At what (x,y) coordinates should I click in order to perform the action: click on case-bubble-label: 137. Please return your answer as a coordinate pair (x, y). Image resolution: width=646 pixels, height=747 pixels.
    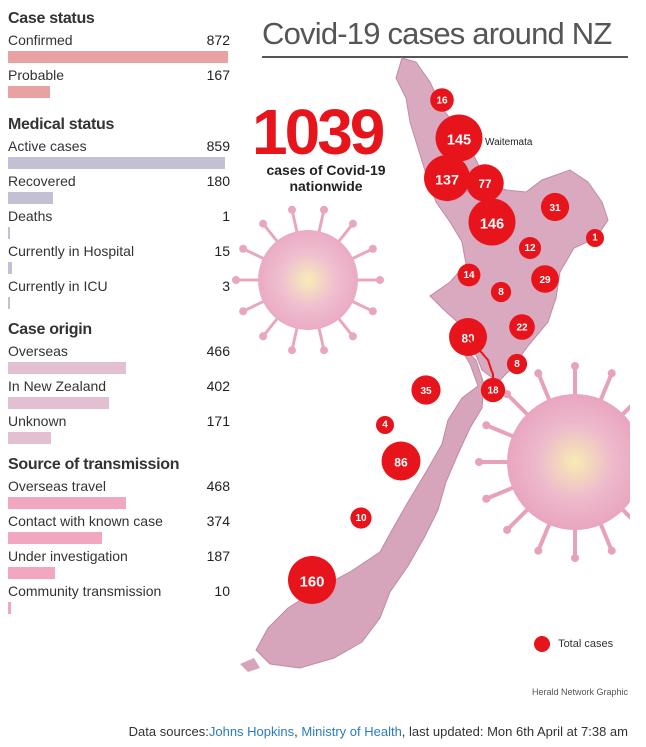
    Looking at the image, I should click on (447, 180).